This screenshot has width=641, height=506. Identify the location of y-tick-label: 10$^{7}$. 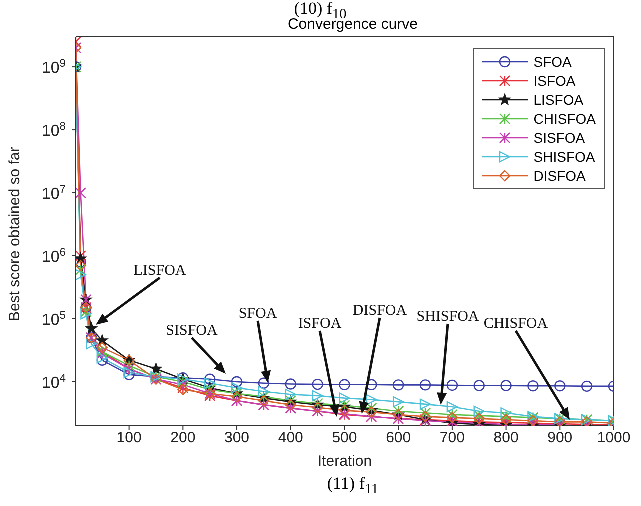
(54, 194).